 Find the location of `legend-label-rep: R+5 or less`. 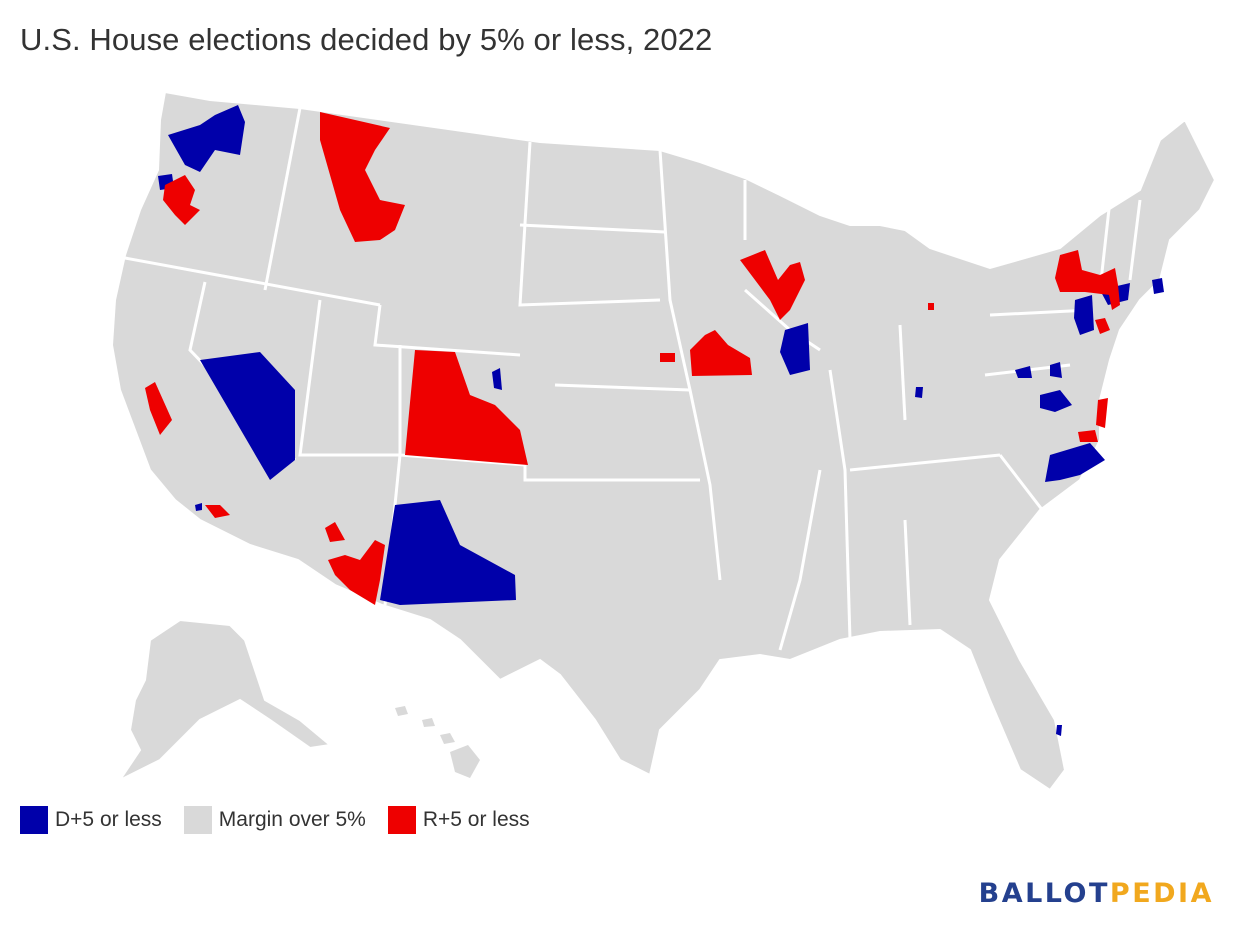

legend-label-rep: R+5 or less is located at coordinates (476, 819).